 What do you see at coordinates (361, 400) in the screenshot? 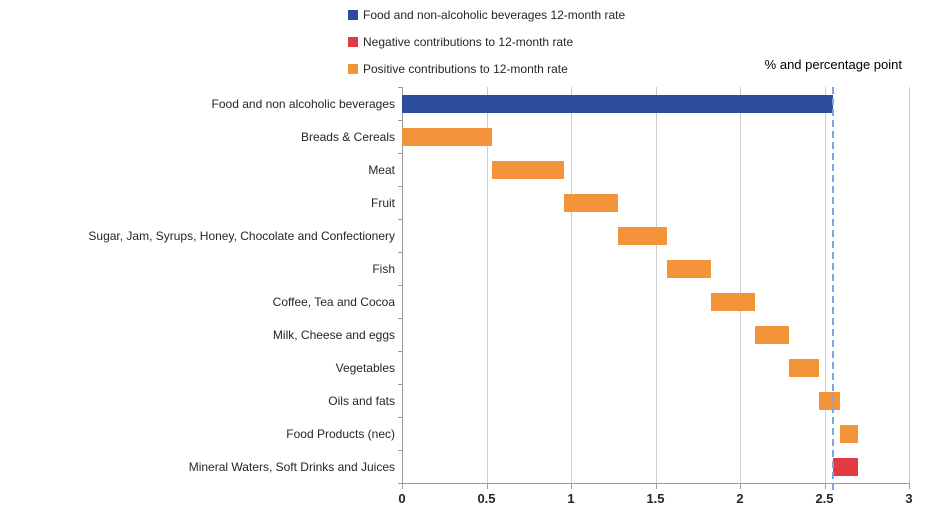
I see `category-label: Oils and fats` at bounding box center [361, 400].